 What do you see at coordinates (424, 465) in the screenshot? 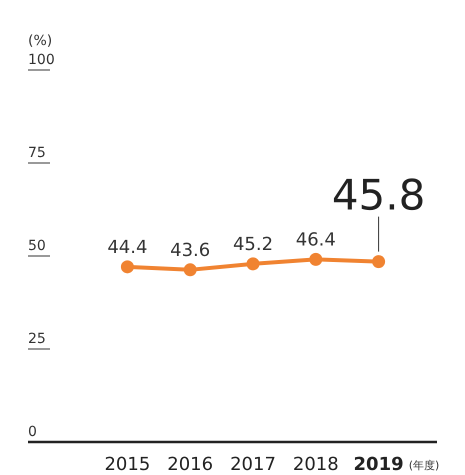
I see `x-axis-title: (年度)` at bounding box center [424, 465].